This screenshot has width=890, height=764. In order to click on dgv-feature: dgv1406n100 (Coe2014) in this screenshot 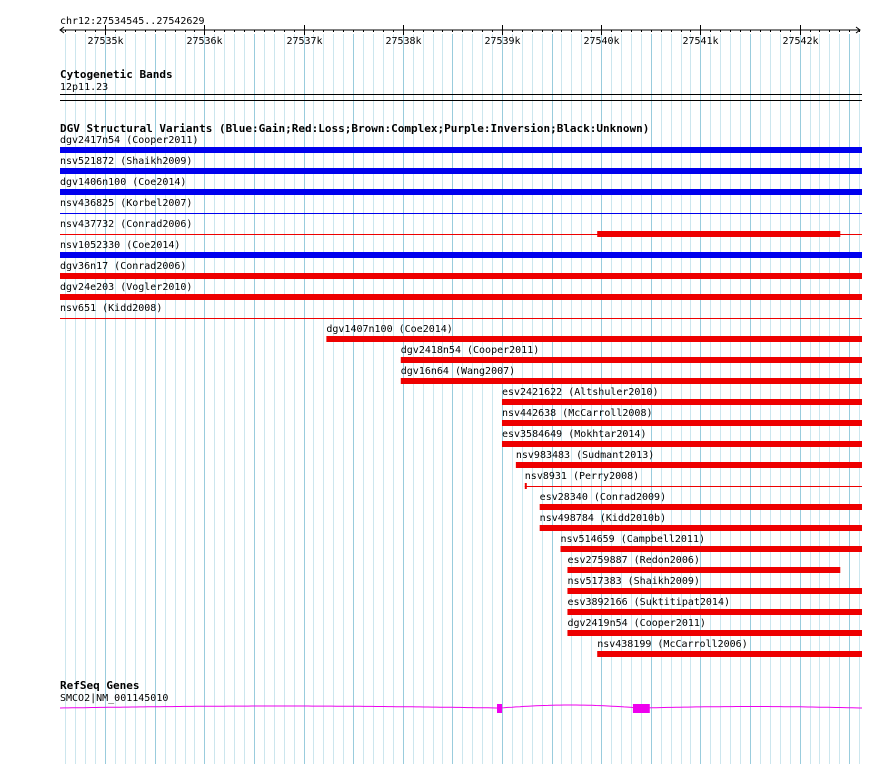, I will do `click(461, 186)`.